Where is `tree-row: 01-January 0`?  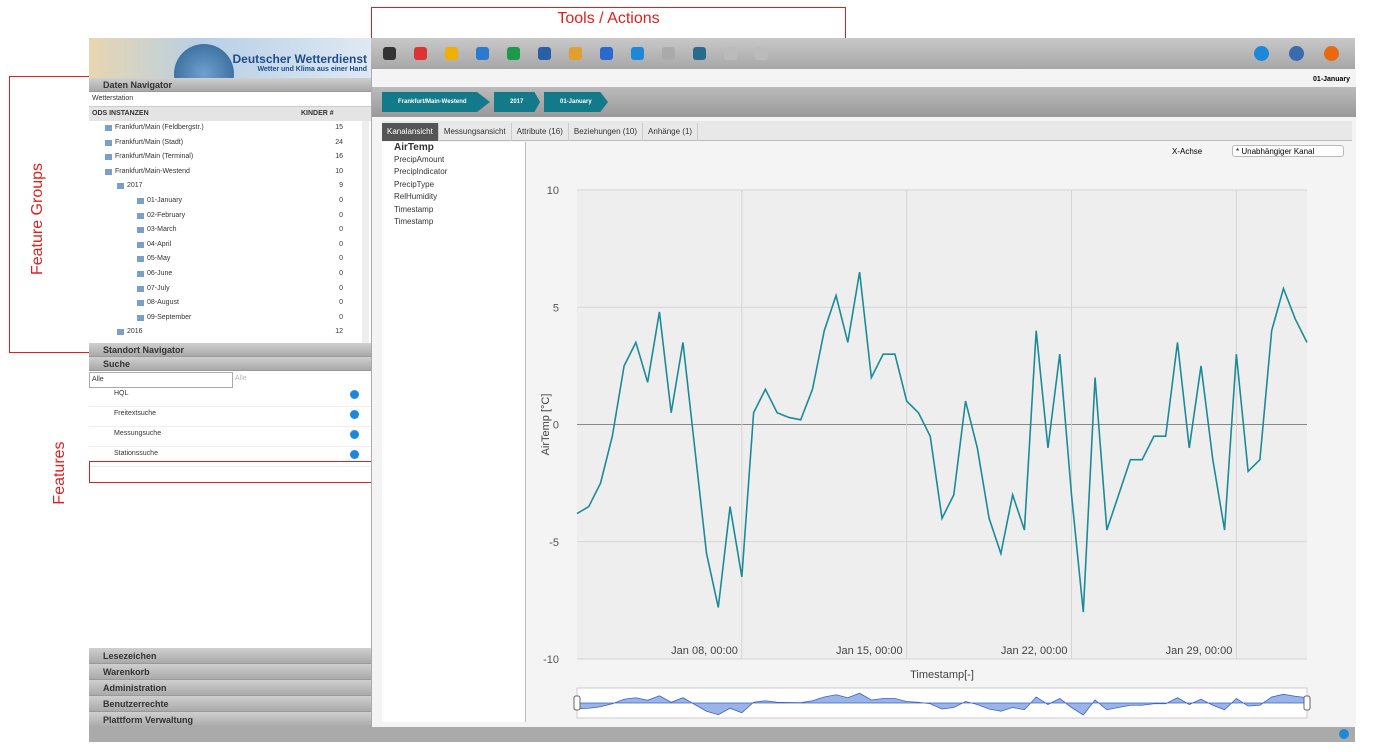 tree-row: 01-January 0 is located at coordinates (224, 201).